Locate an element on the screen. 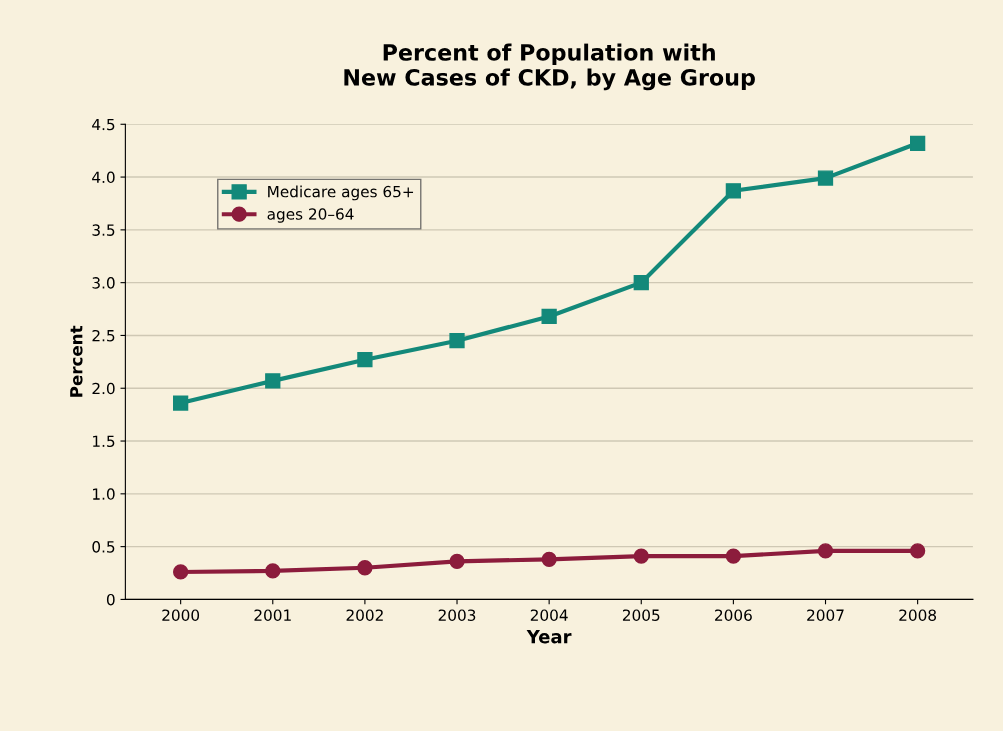 The image size is (1003, 731). legend-label: Medicare ages 65+ is located at coordinates (341, 193).